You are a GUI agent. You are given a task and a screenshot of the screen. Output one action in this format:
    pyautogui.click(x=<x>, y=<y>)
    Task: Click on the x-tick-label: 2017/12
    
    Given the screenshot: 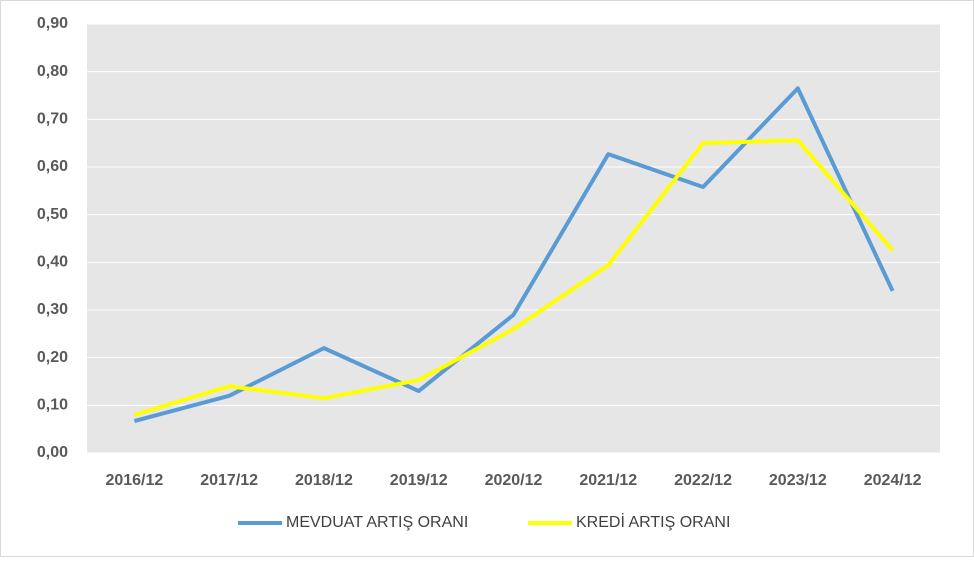 What is the action you would take?
    pyautogui.click(x=229, y=480)
    